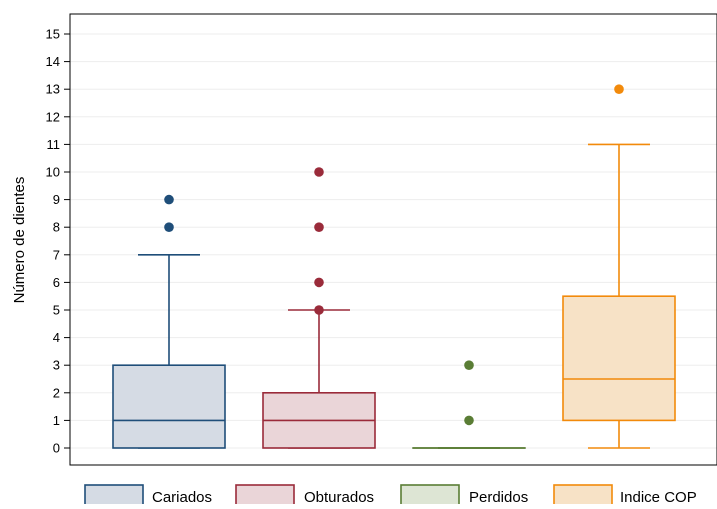  Describe the element at coordinates (53, 172) in the screenshot. I see `y-tick-label: 10` at that location.